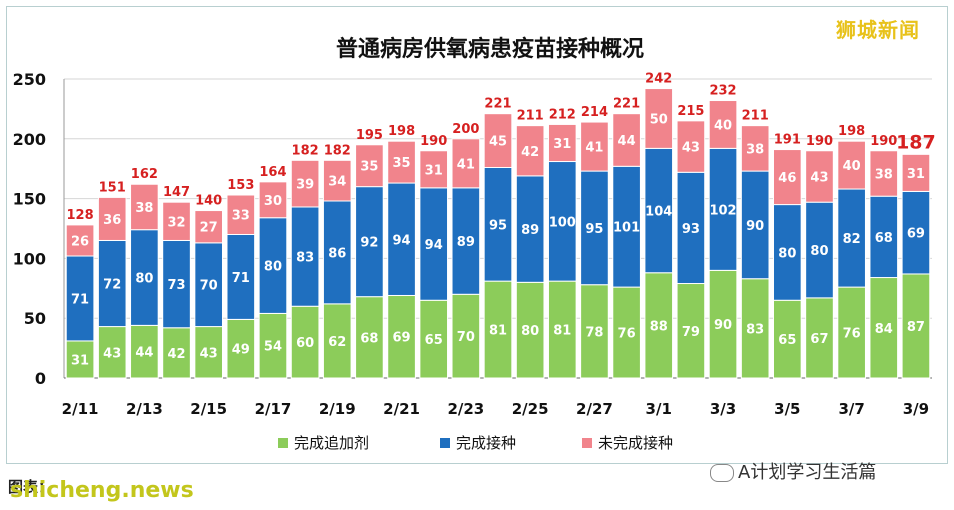 Image resolution: width=954 pixels, height=510 pixels. I want to click on data-label: 27, so click(209, 228).